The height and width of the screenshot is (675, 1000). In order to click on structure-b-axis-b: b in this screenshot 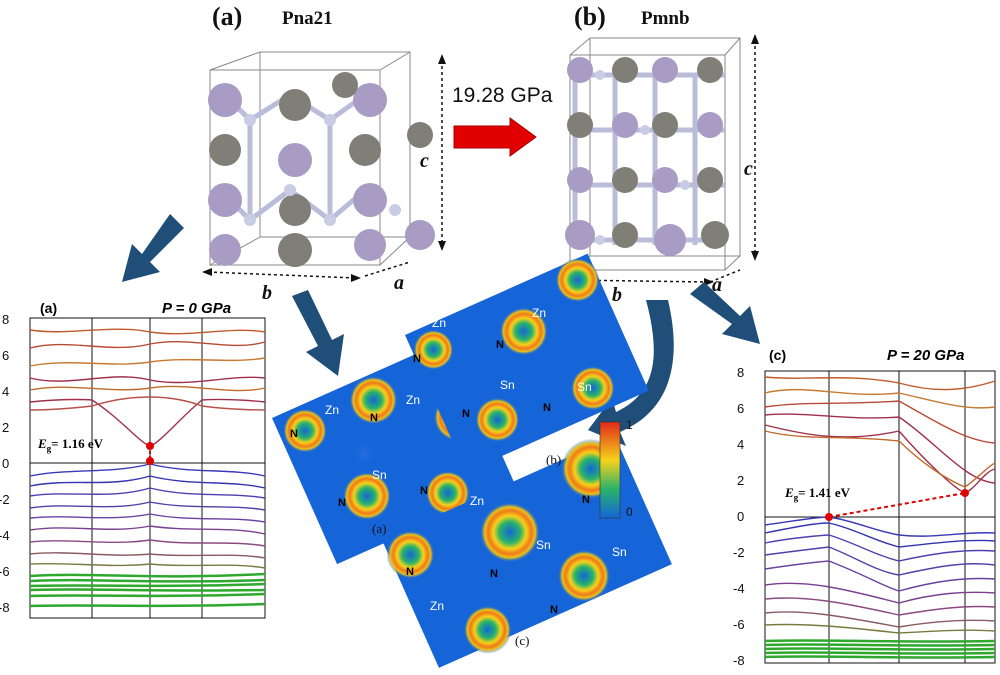, I will do `click(617, 295)`.